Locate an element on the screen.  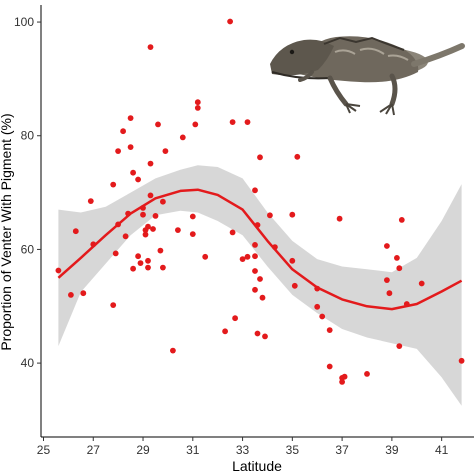
x-tick-label: 41 is located at coordinates (442, 450).